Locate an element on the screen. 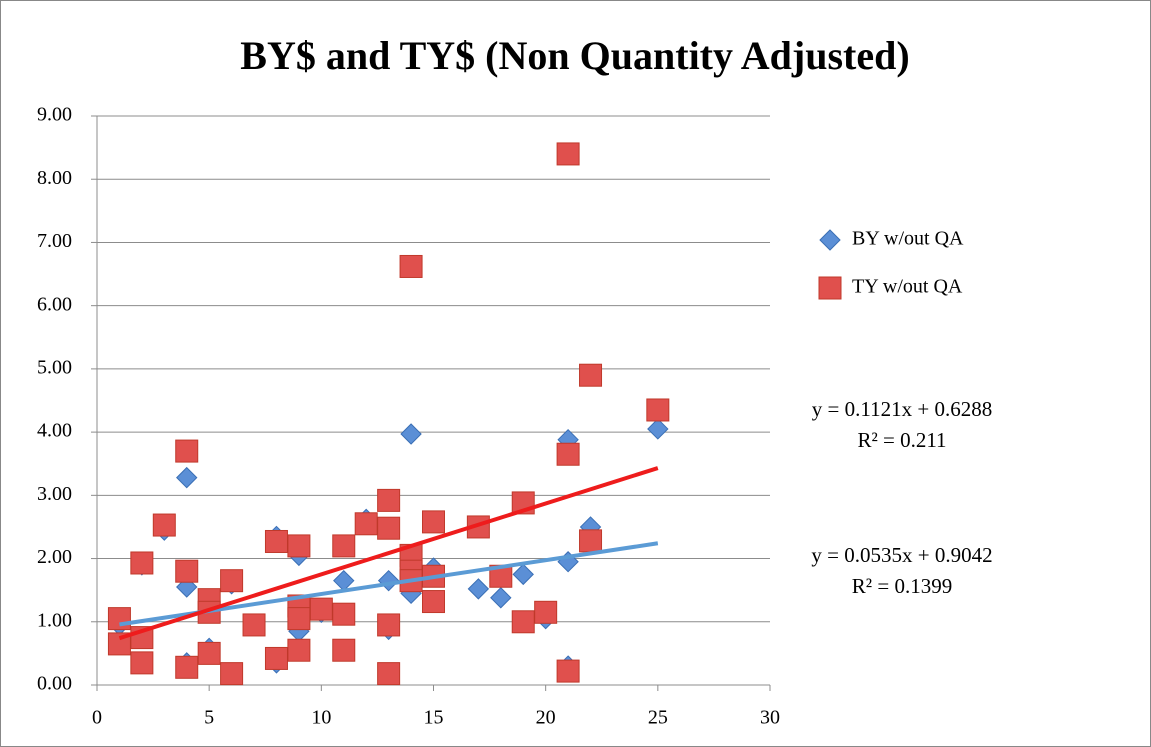  y-tick-label: 1.00 is located at coordinates (54, 620).